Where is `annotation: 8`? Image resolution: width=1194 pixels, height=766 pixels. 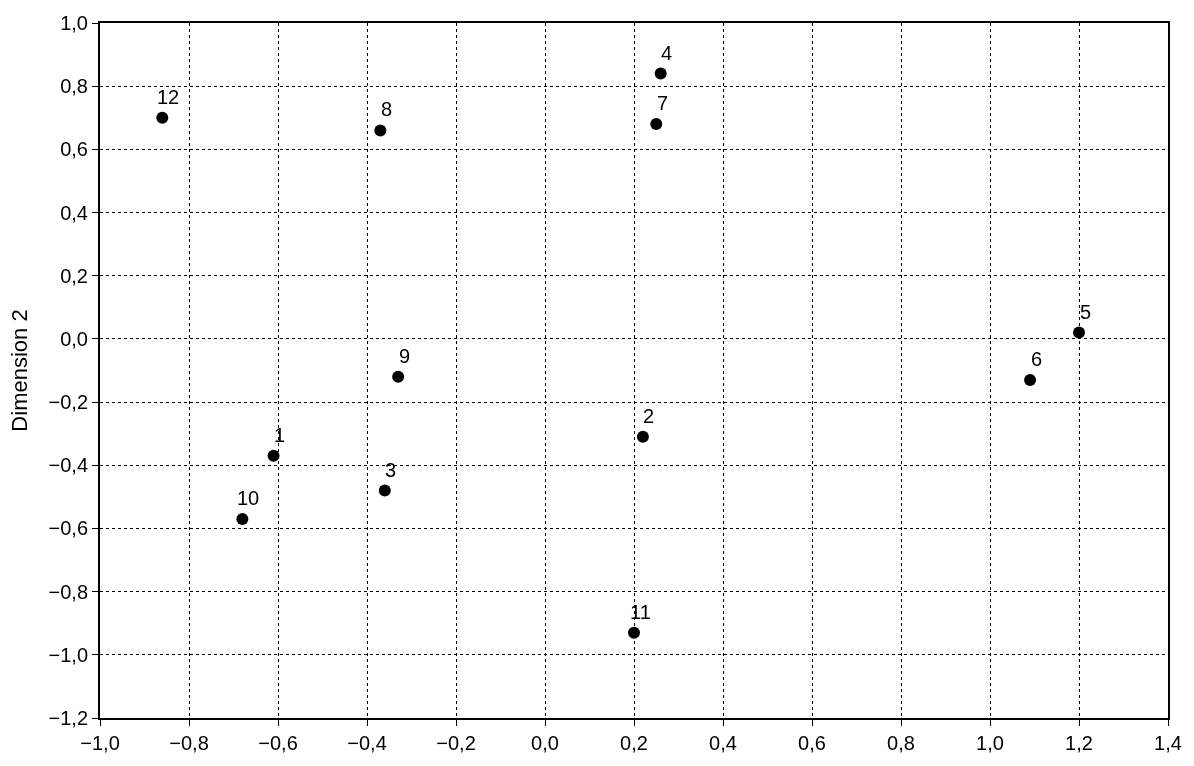
annotation: 8 is located at coordinates (387, 109).